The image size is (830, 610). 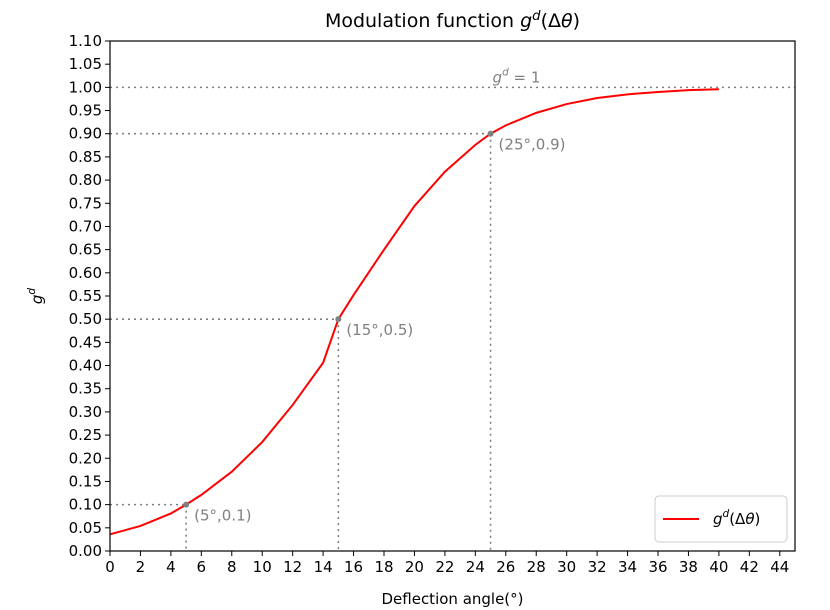 I want to click on x-tick-label: 40, so click(x=718, y=567).